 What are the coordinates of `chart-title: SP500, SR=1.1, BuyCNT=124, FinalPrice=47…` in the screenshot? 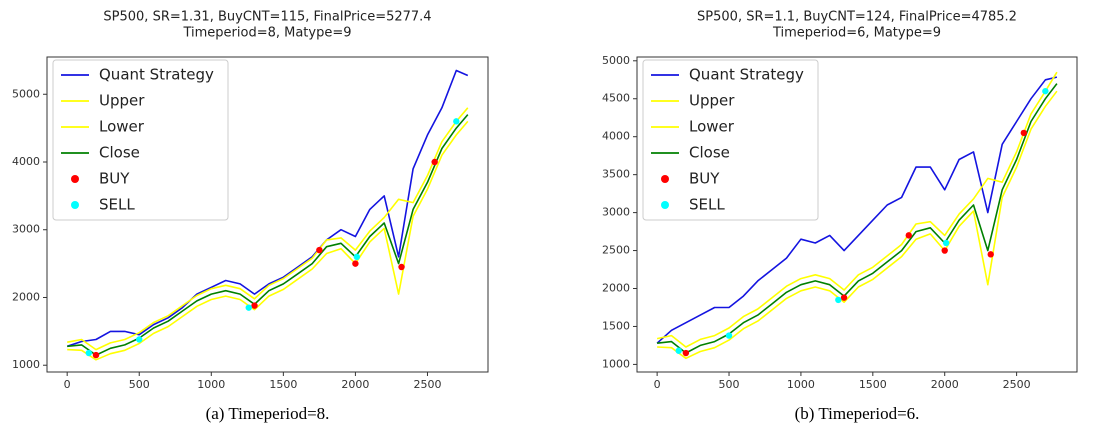 It's located at (857, 17).